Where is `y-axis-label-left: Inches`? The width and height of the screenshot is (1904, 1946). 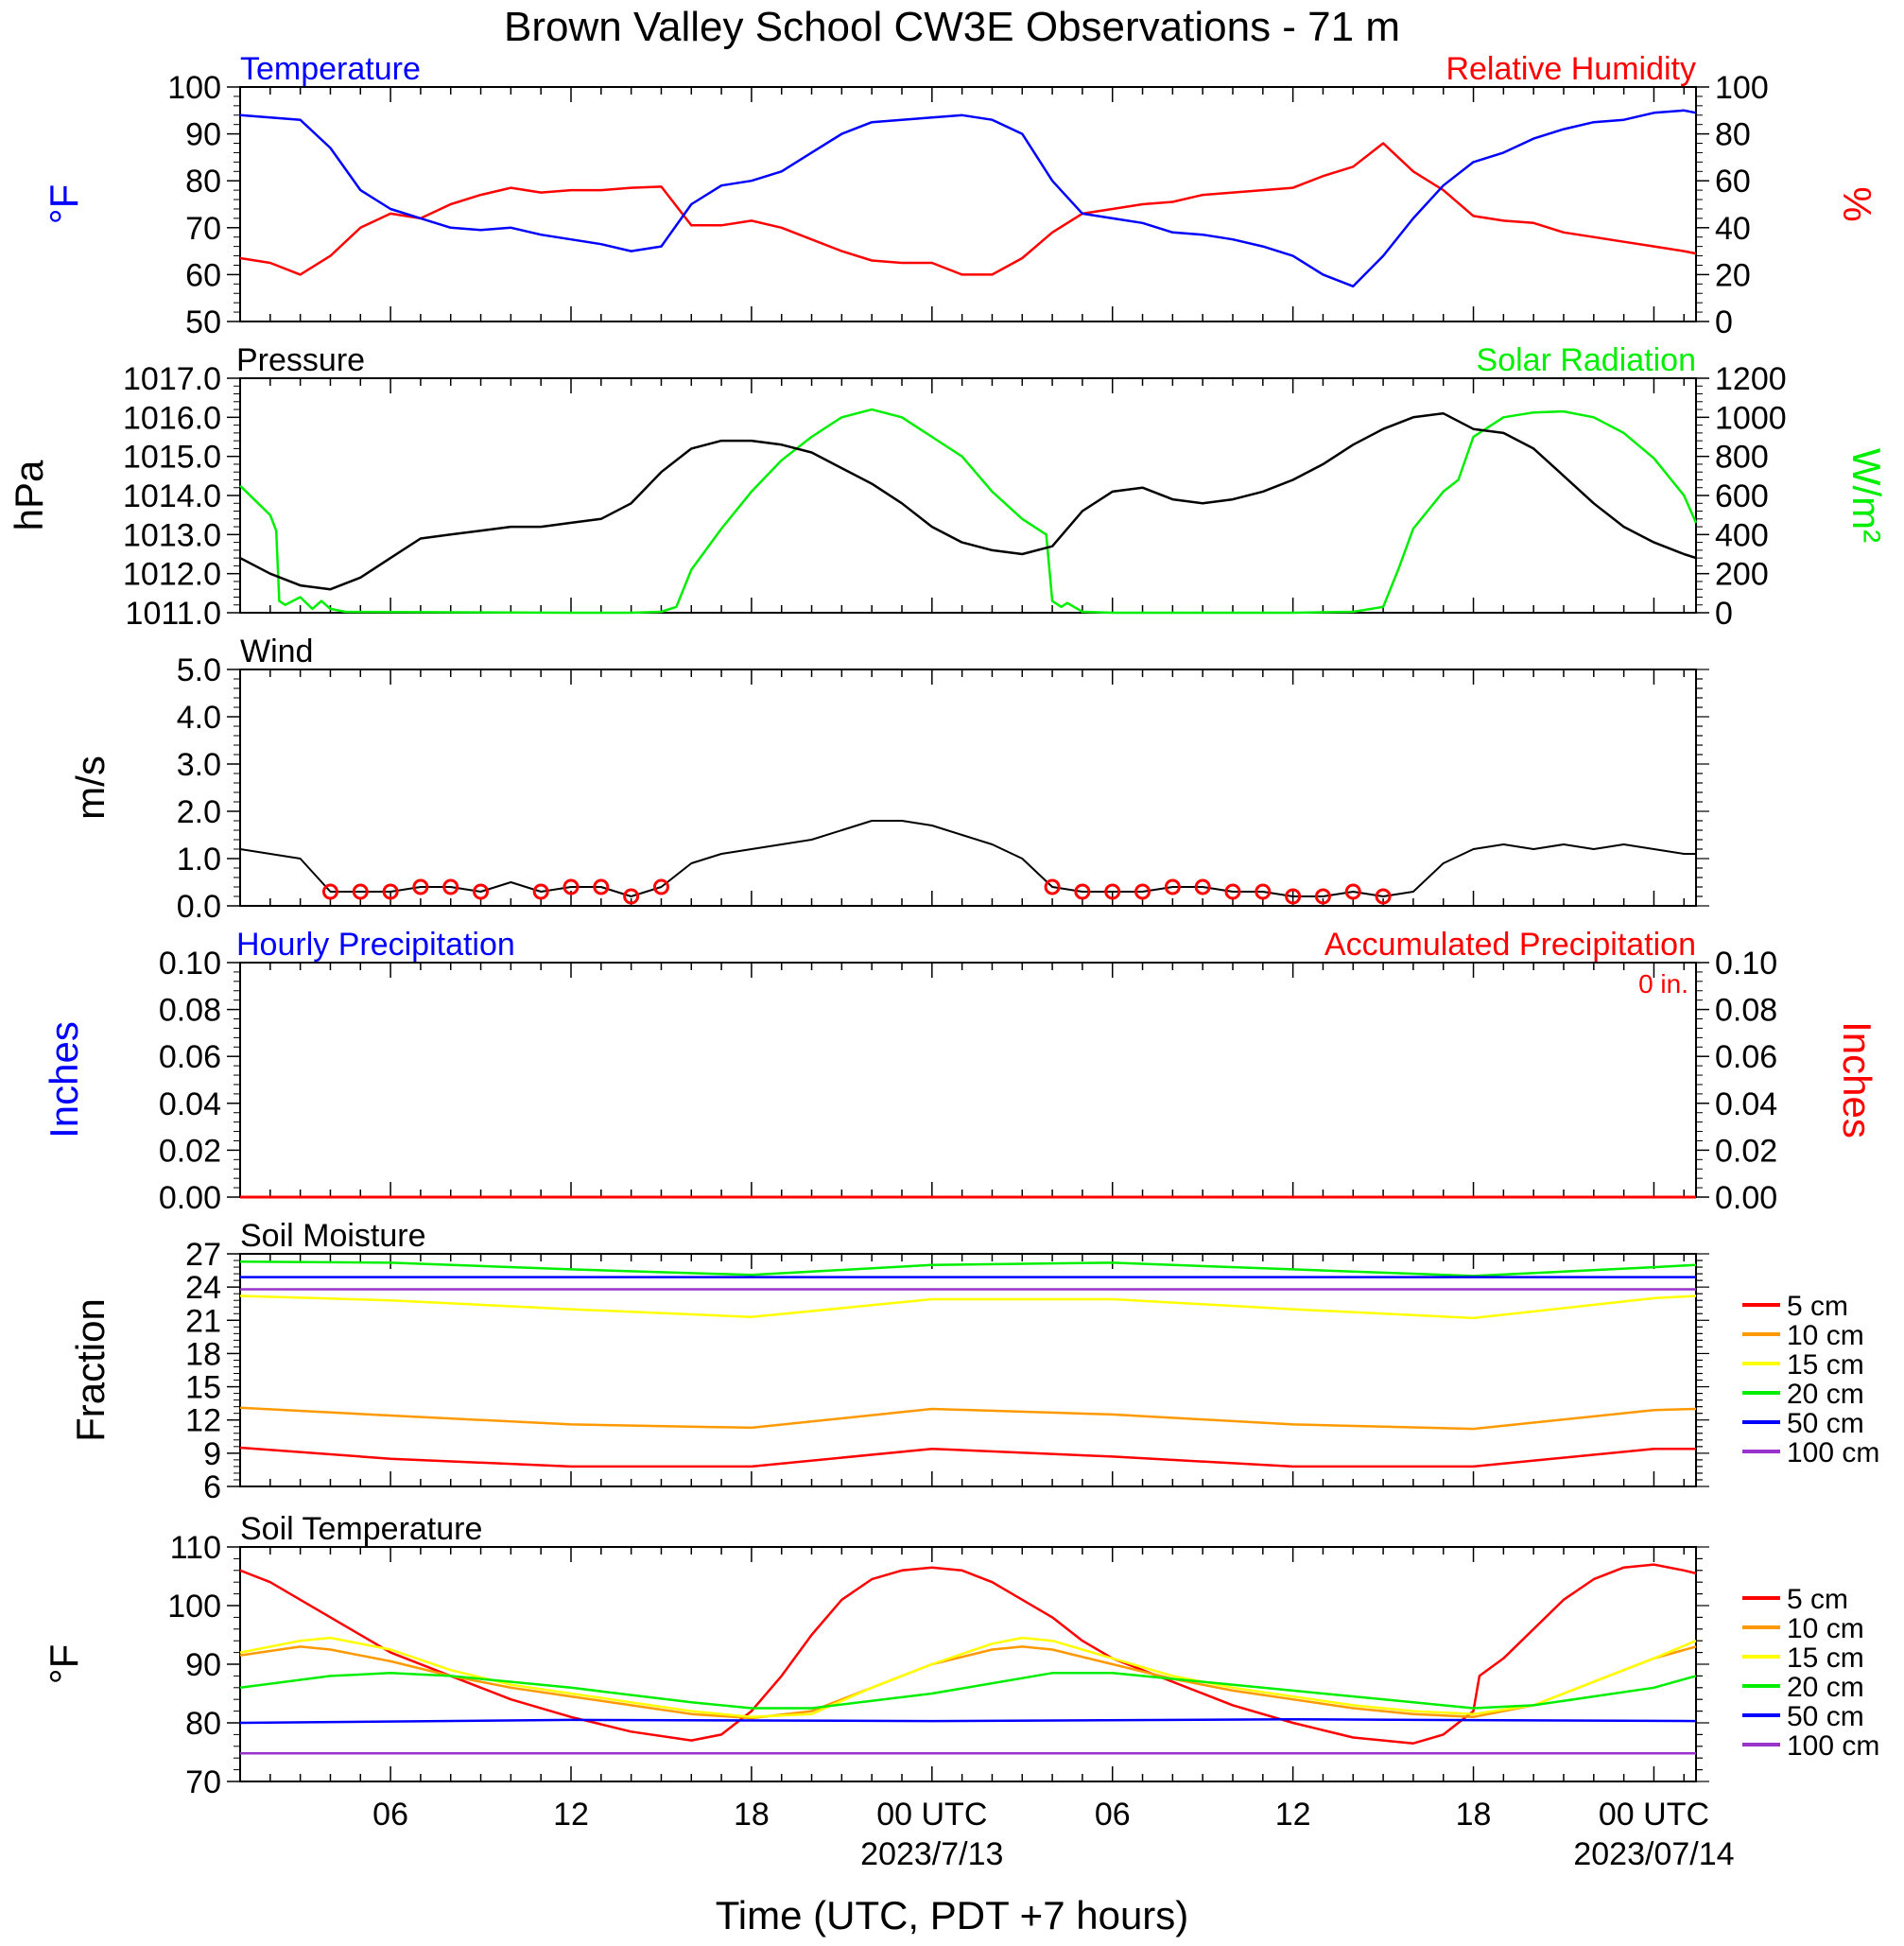 y-axis-label-left: Inches is located at coordinates (64, 1079).